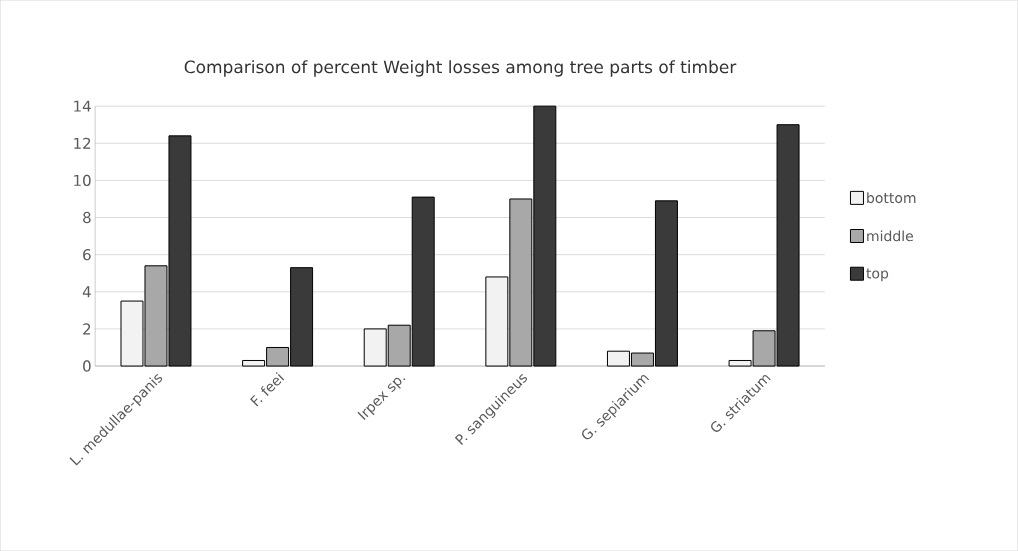 This screenshot has width=1018, height=551. I want to click on y-tick-label: 6, so click(87, 254).